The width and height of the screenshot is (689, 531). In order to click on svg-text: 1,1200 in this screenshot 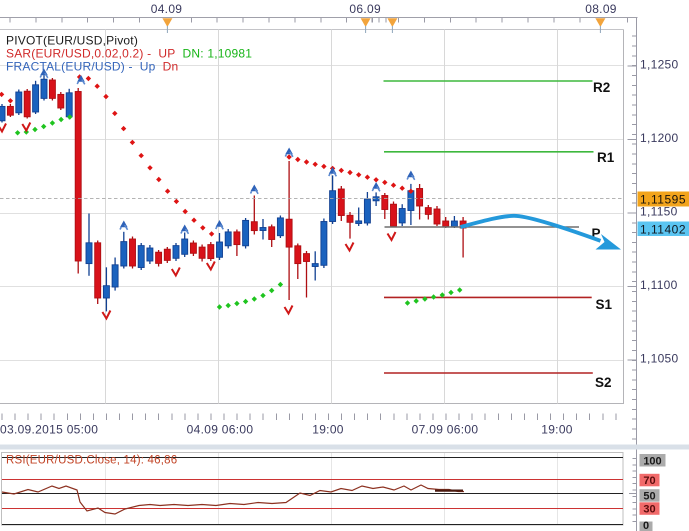, I will do `click(659, 138)`.